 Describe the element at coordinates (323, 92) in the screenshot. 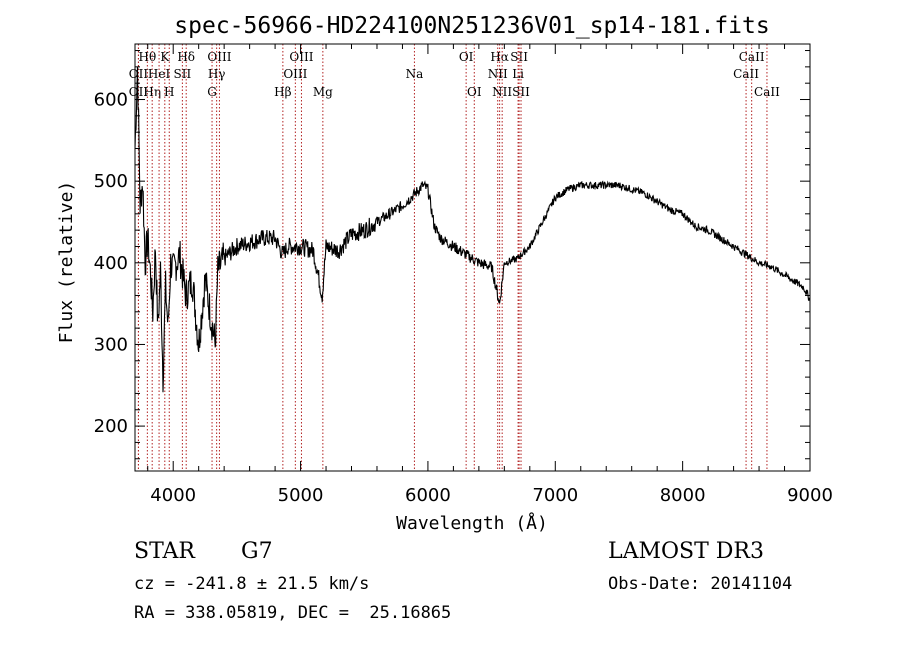

I see `spectral-line-label: Mg` at that location.